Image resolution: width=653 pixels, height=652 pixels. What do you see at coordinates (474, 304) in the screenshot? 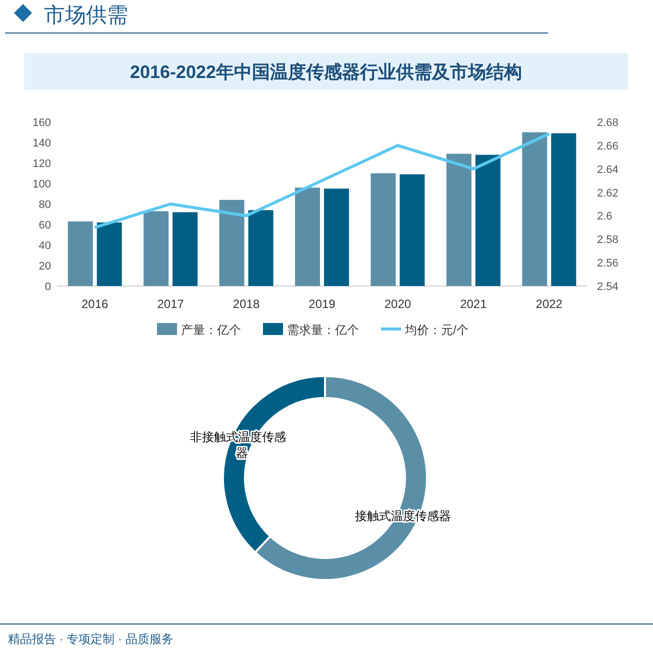
I see `x-tick-label: 2021` at bounding box center [474, 304].